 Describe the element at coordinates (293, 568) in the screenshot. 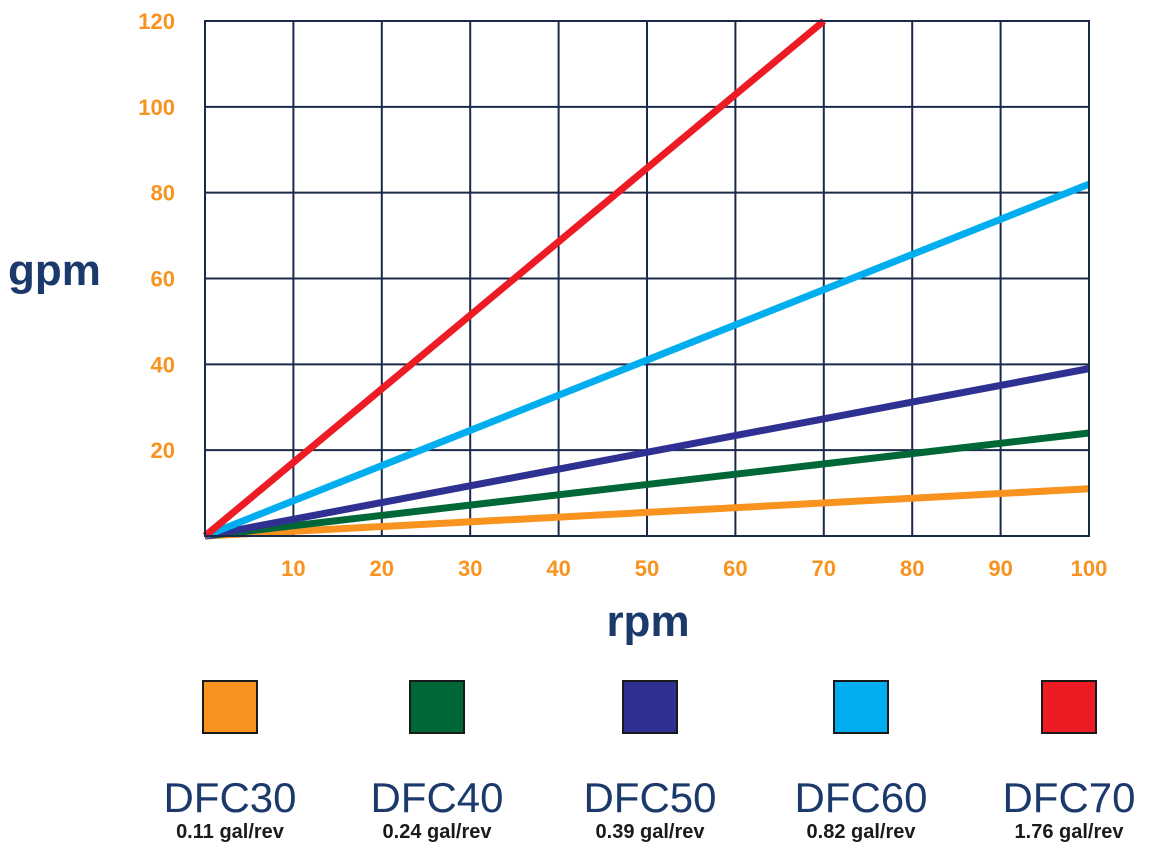

I see `x-tick-label-10: 10` at that location.